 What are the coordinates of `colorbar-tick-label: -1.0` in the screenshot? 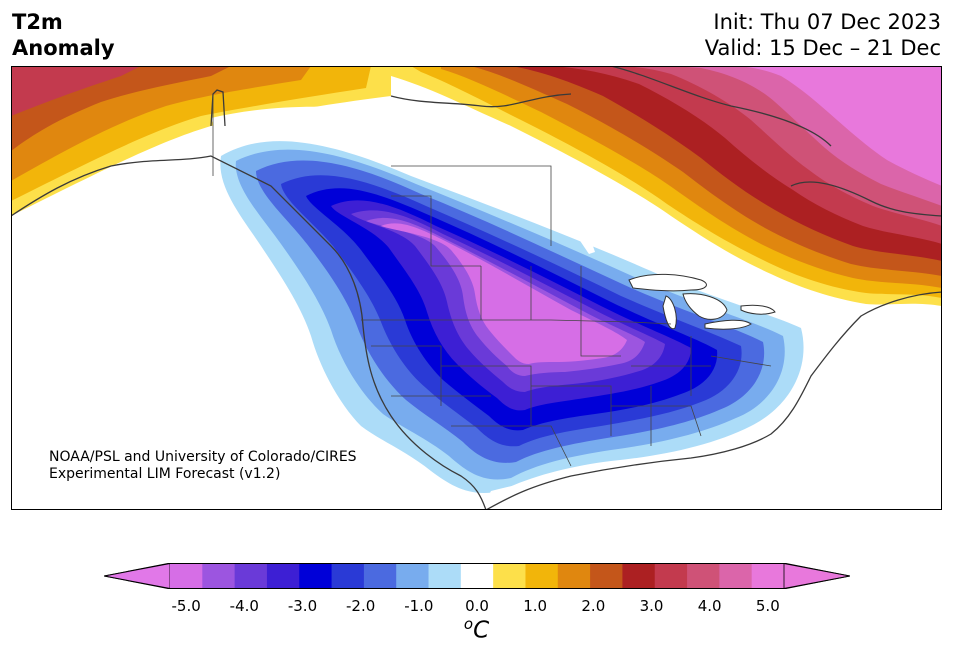 It's located at (419, 606).